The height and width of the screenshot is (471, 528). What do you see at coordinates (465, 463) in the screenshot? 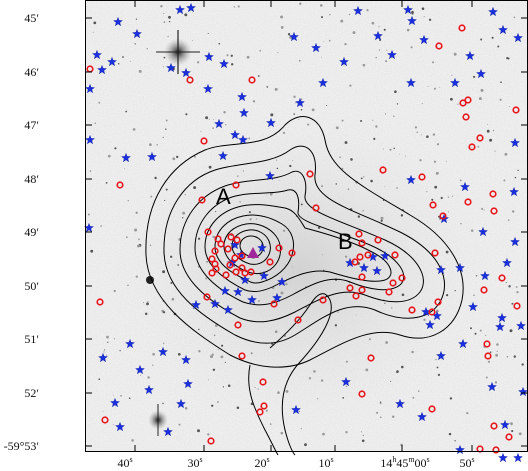
I see `x-tick-main: 50` at bounding box center [465, 463].